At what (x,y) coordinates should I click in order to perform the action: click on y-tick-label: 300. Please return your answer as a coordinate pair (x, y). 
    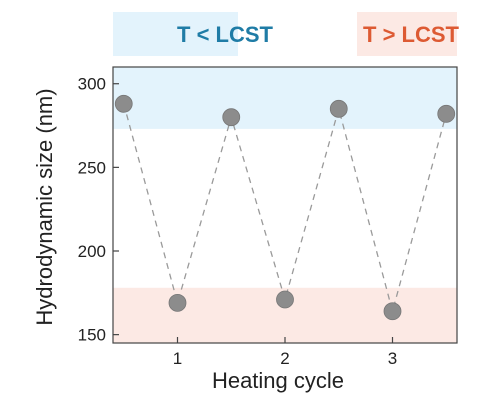
    Looking at the image, I should click on (92, 84).